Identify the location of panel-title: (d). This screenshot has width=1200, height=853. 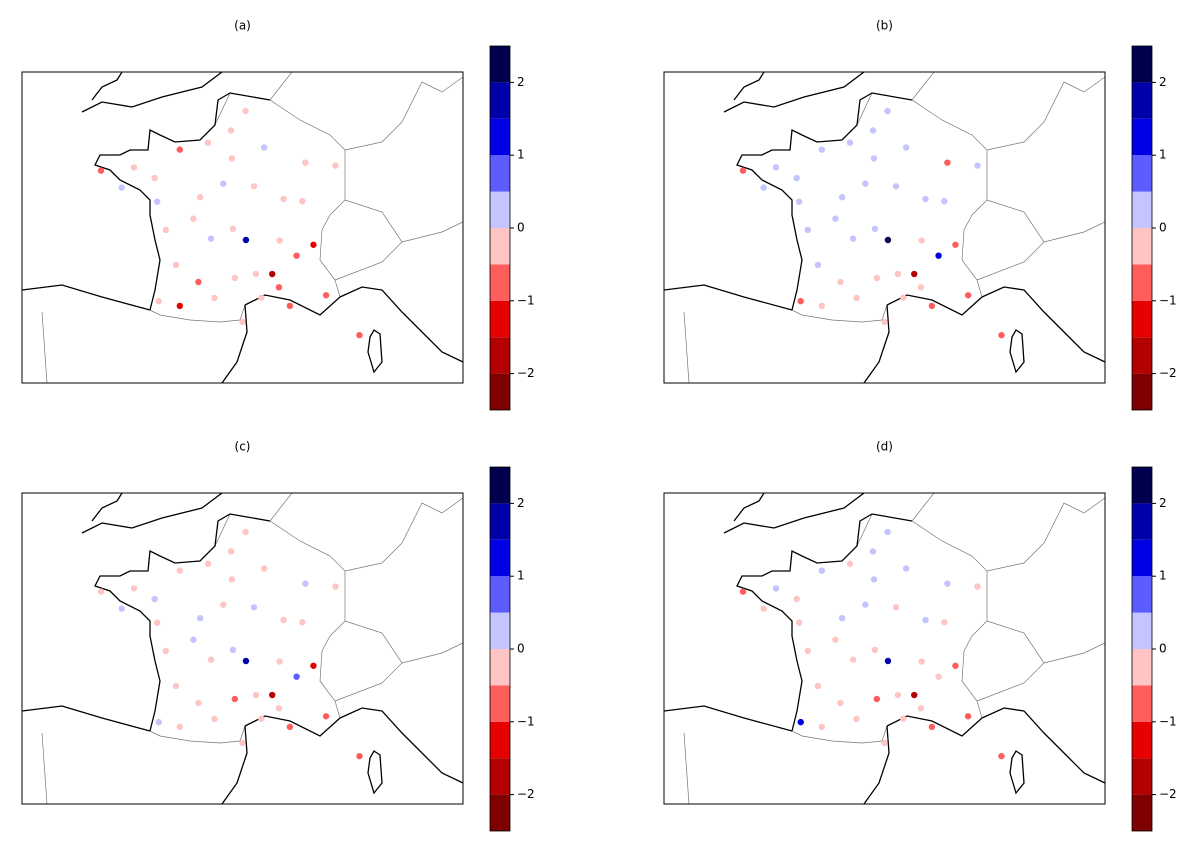
(884, 447).